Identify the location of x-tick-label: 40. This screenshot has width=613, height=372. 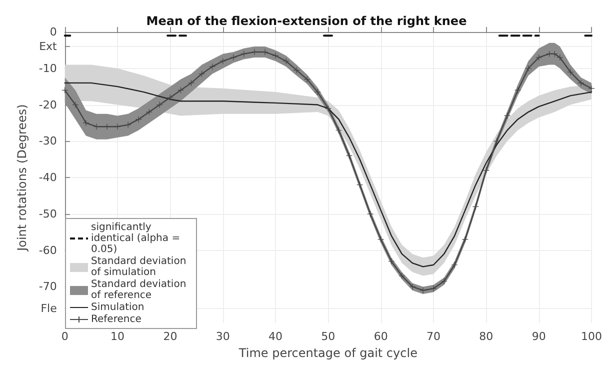
(275, 337).